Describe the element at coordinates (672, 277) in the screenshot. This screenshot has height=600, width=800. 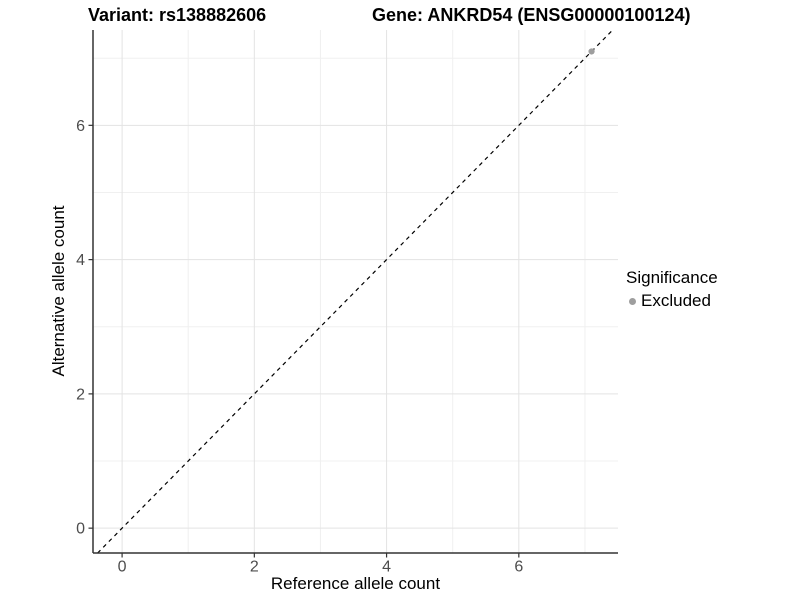
I see `legend-title: Significance` at that location.